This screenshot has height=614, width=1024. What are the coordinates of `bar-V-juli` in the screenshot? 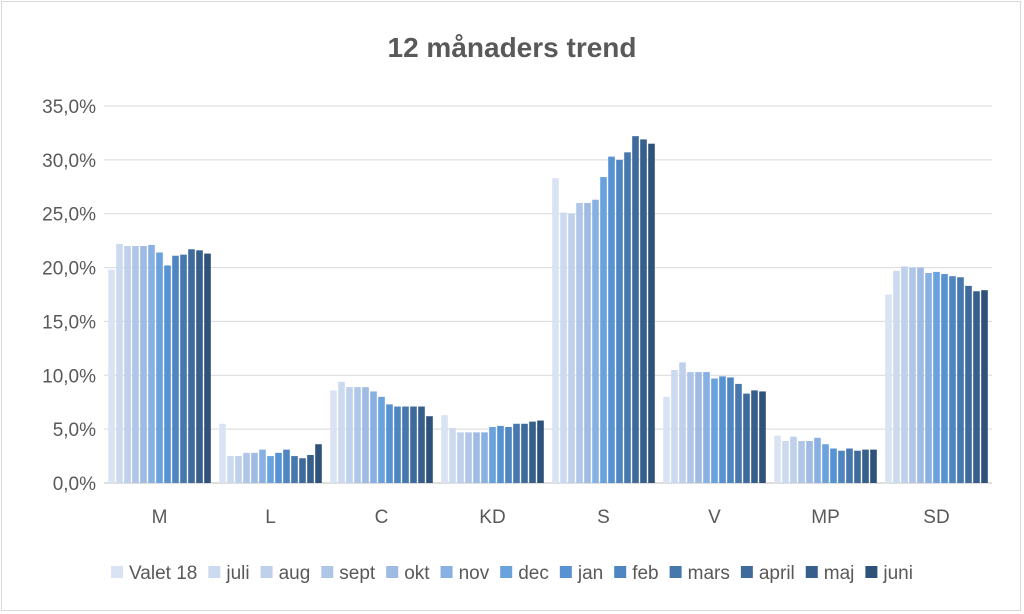 It's located at (674, 426).